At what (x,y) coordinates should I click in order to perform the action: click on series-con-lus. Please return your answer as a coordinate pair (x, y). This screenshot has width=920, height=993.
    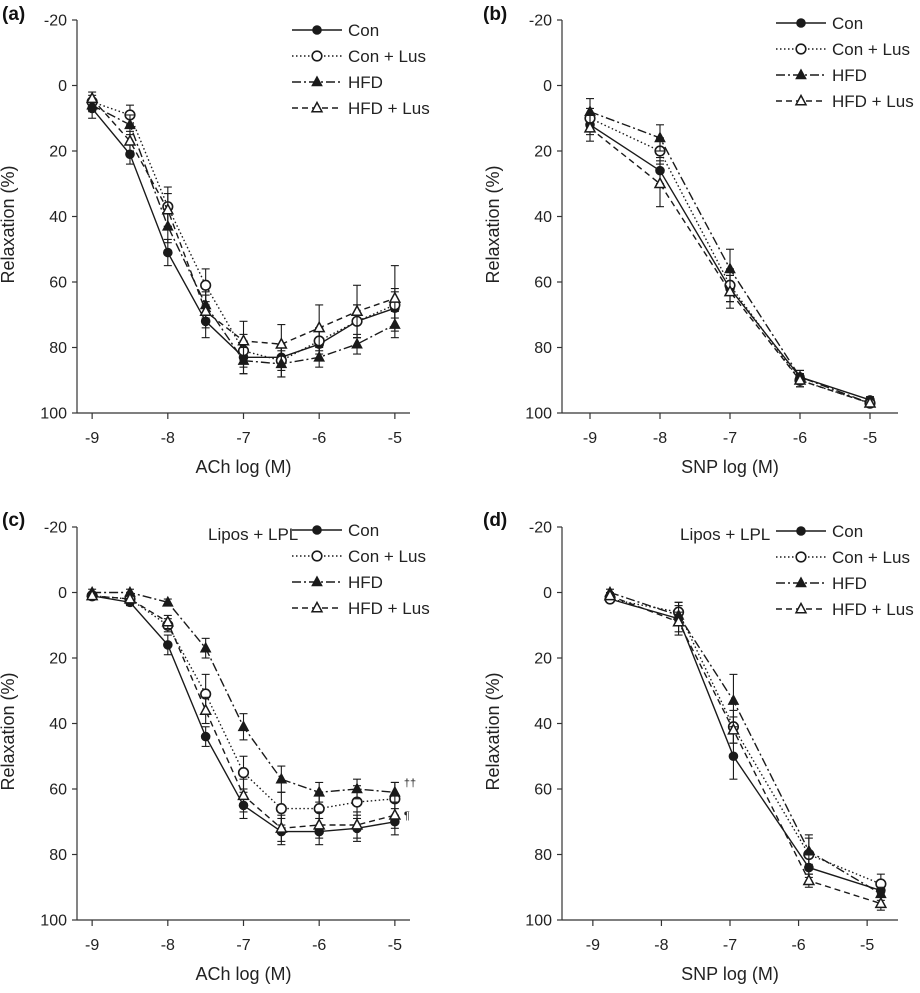
    Looking at the image, I should click on (745, 744).